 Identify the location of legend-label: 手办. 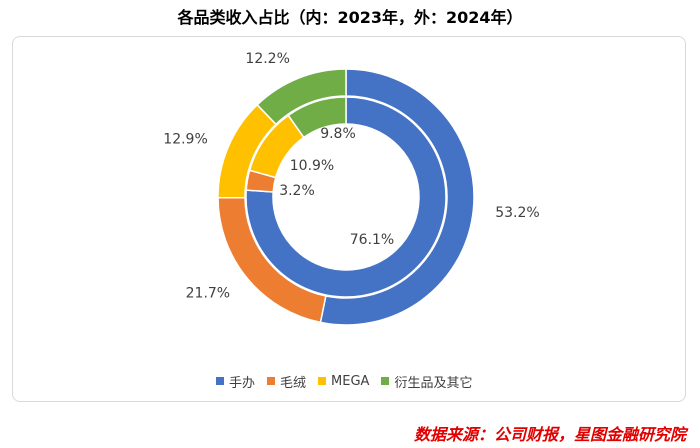
(242, 383).